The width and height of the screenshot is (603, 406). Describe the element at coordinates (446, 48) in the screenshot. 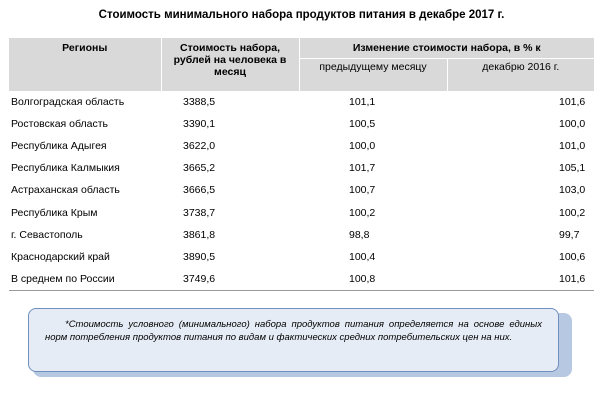

I see `header-change: Изменение стоимости набора, в % к` at that location.